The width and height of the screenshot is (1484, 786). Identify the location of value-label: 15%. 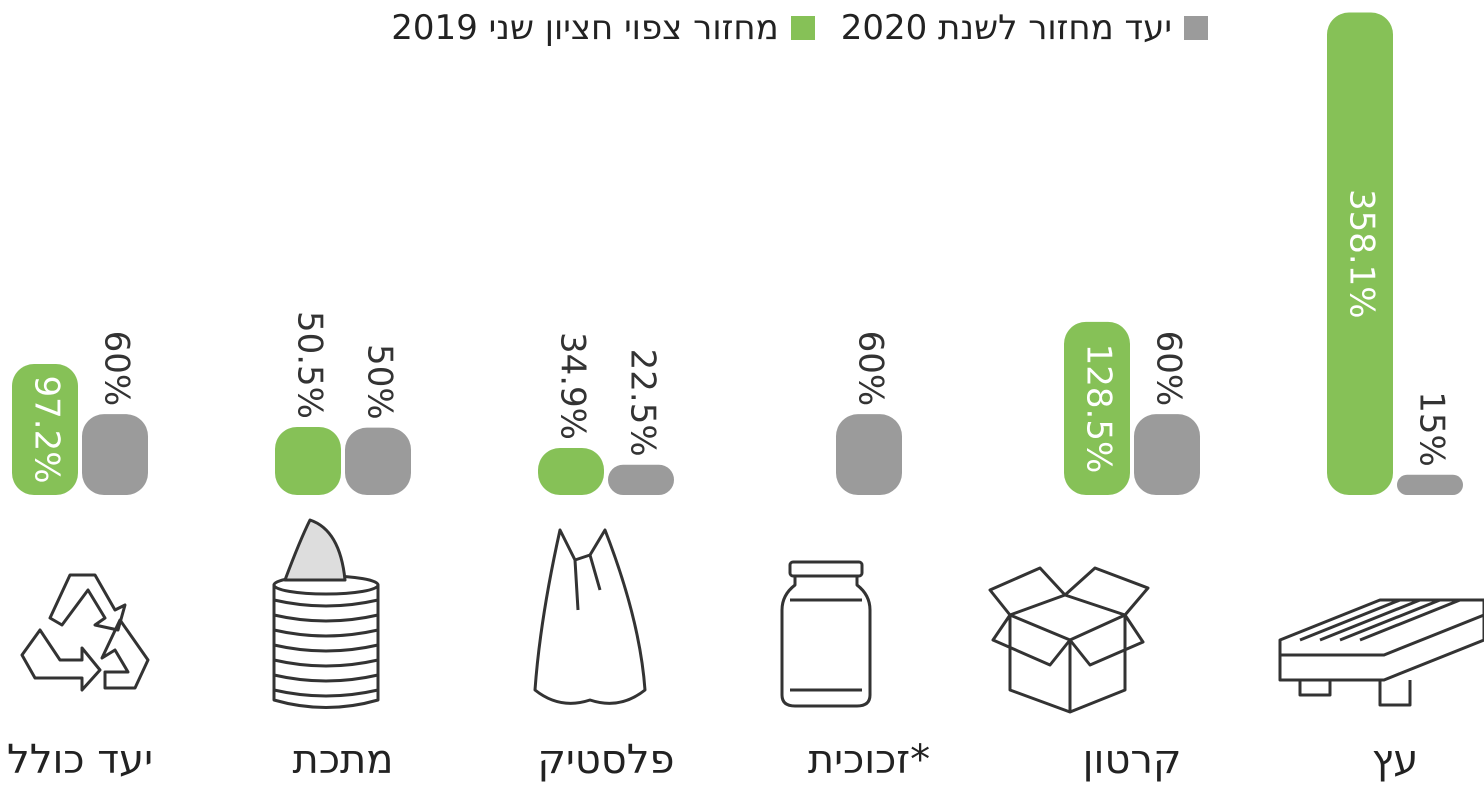
(1432, 429).